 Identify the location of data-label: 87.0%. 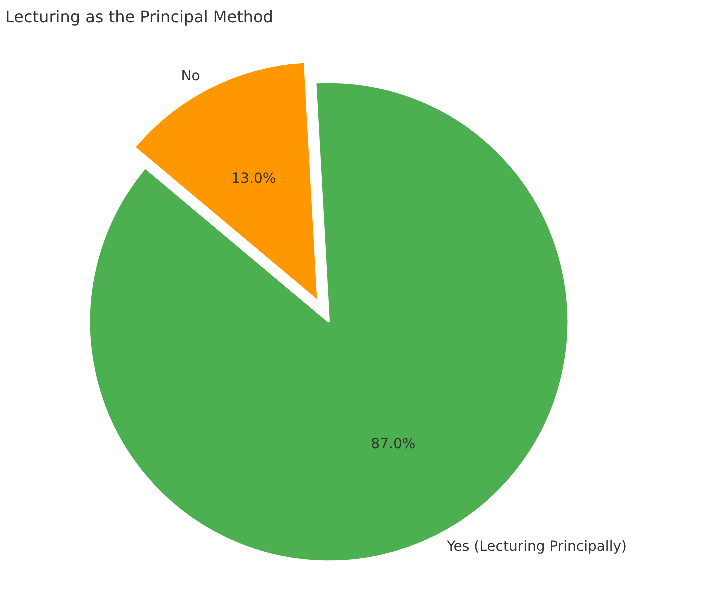
(393, 444).